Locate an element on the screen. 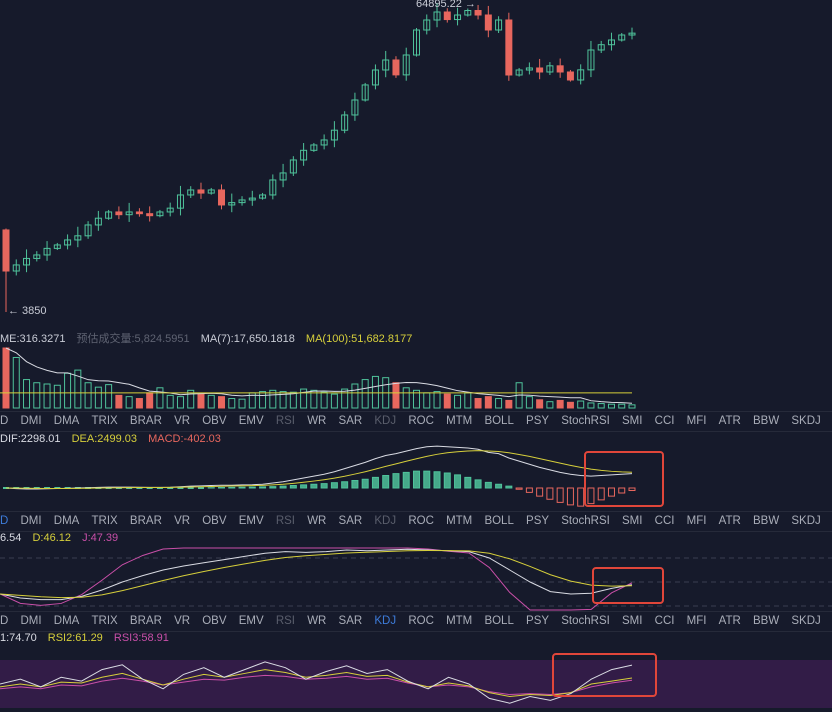 This screenshot has height=712, width=832. macd-value: MACD:-402.03 is located at coordinates (184, 439).